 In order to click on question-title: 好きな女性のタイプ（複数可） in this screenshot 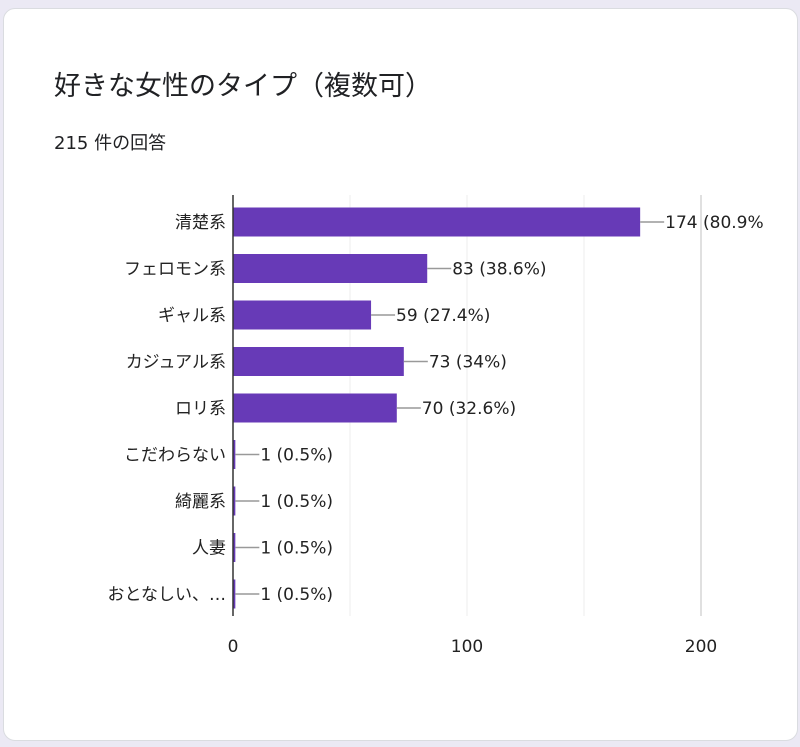, I will do `click(243, 86)`.